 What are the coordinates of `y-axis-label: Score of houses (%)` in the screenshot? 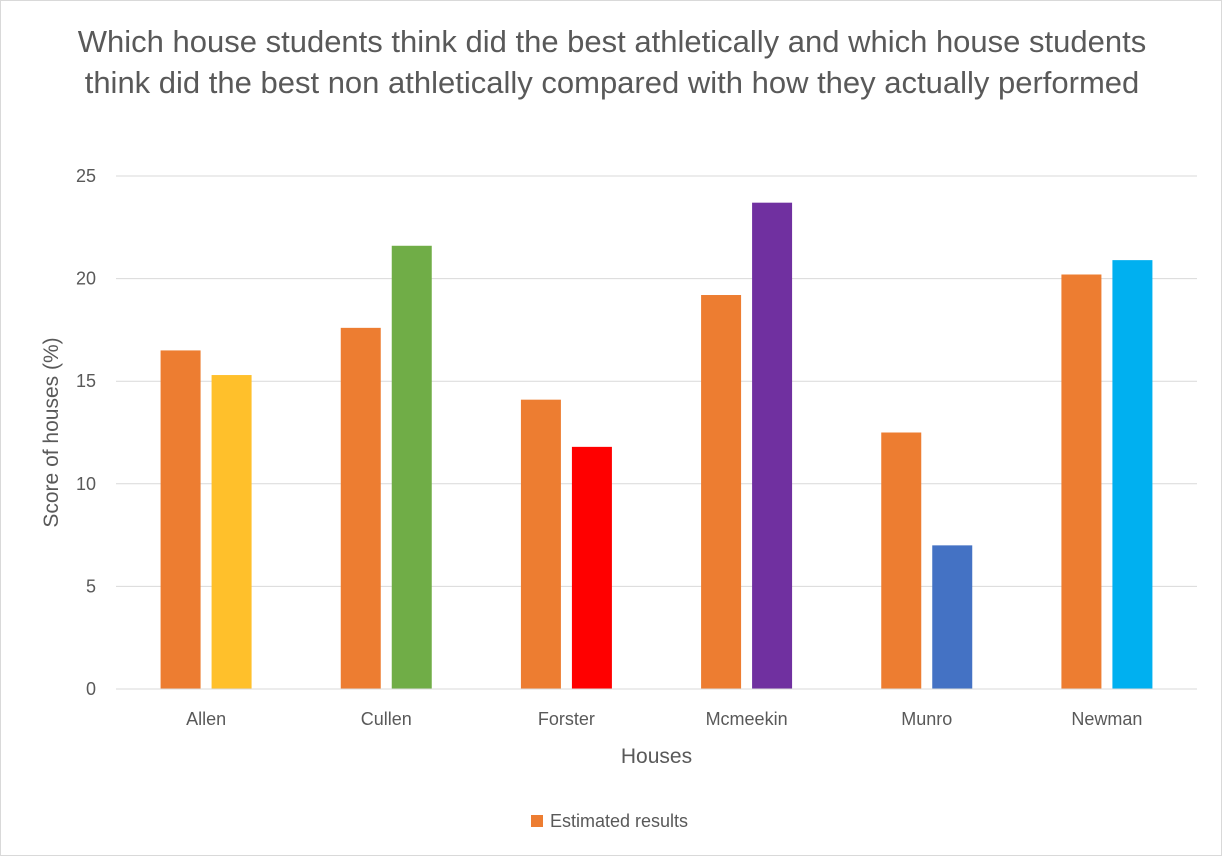 It's located at (51, 432).